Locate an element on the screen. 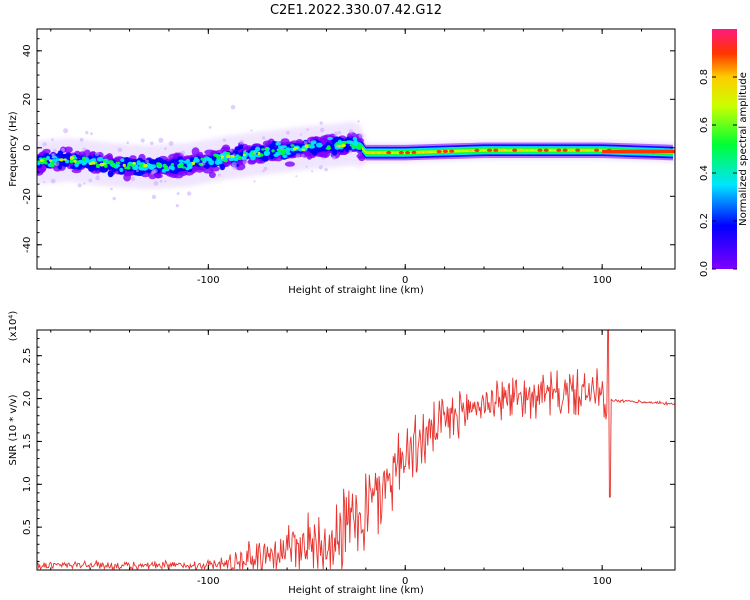 The image size is (750, 600). snr-y-tick-label: 1.5 is located at coordinates (27, 441).